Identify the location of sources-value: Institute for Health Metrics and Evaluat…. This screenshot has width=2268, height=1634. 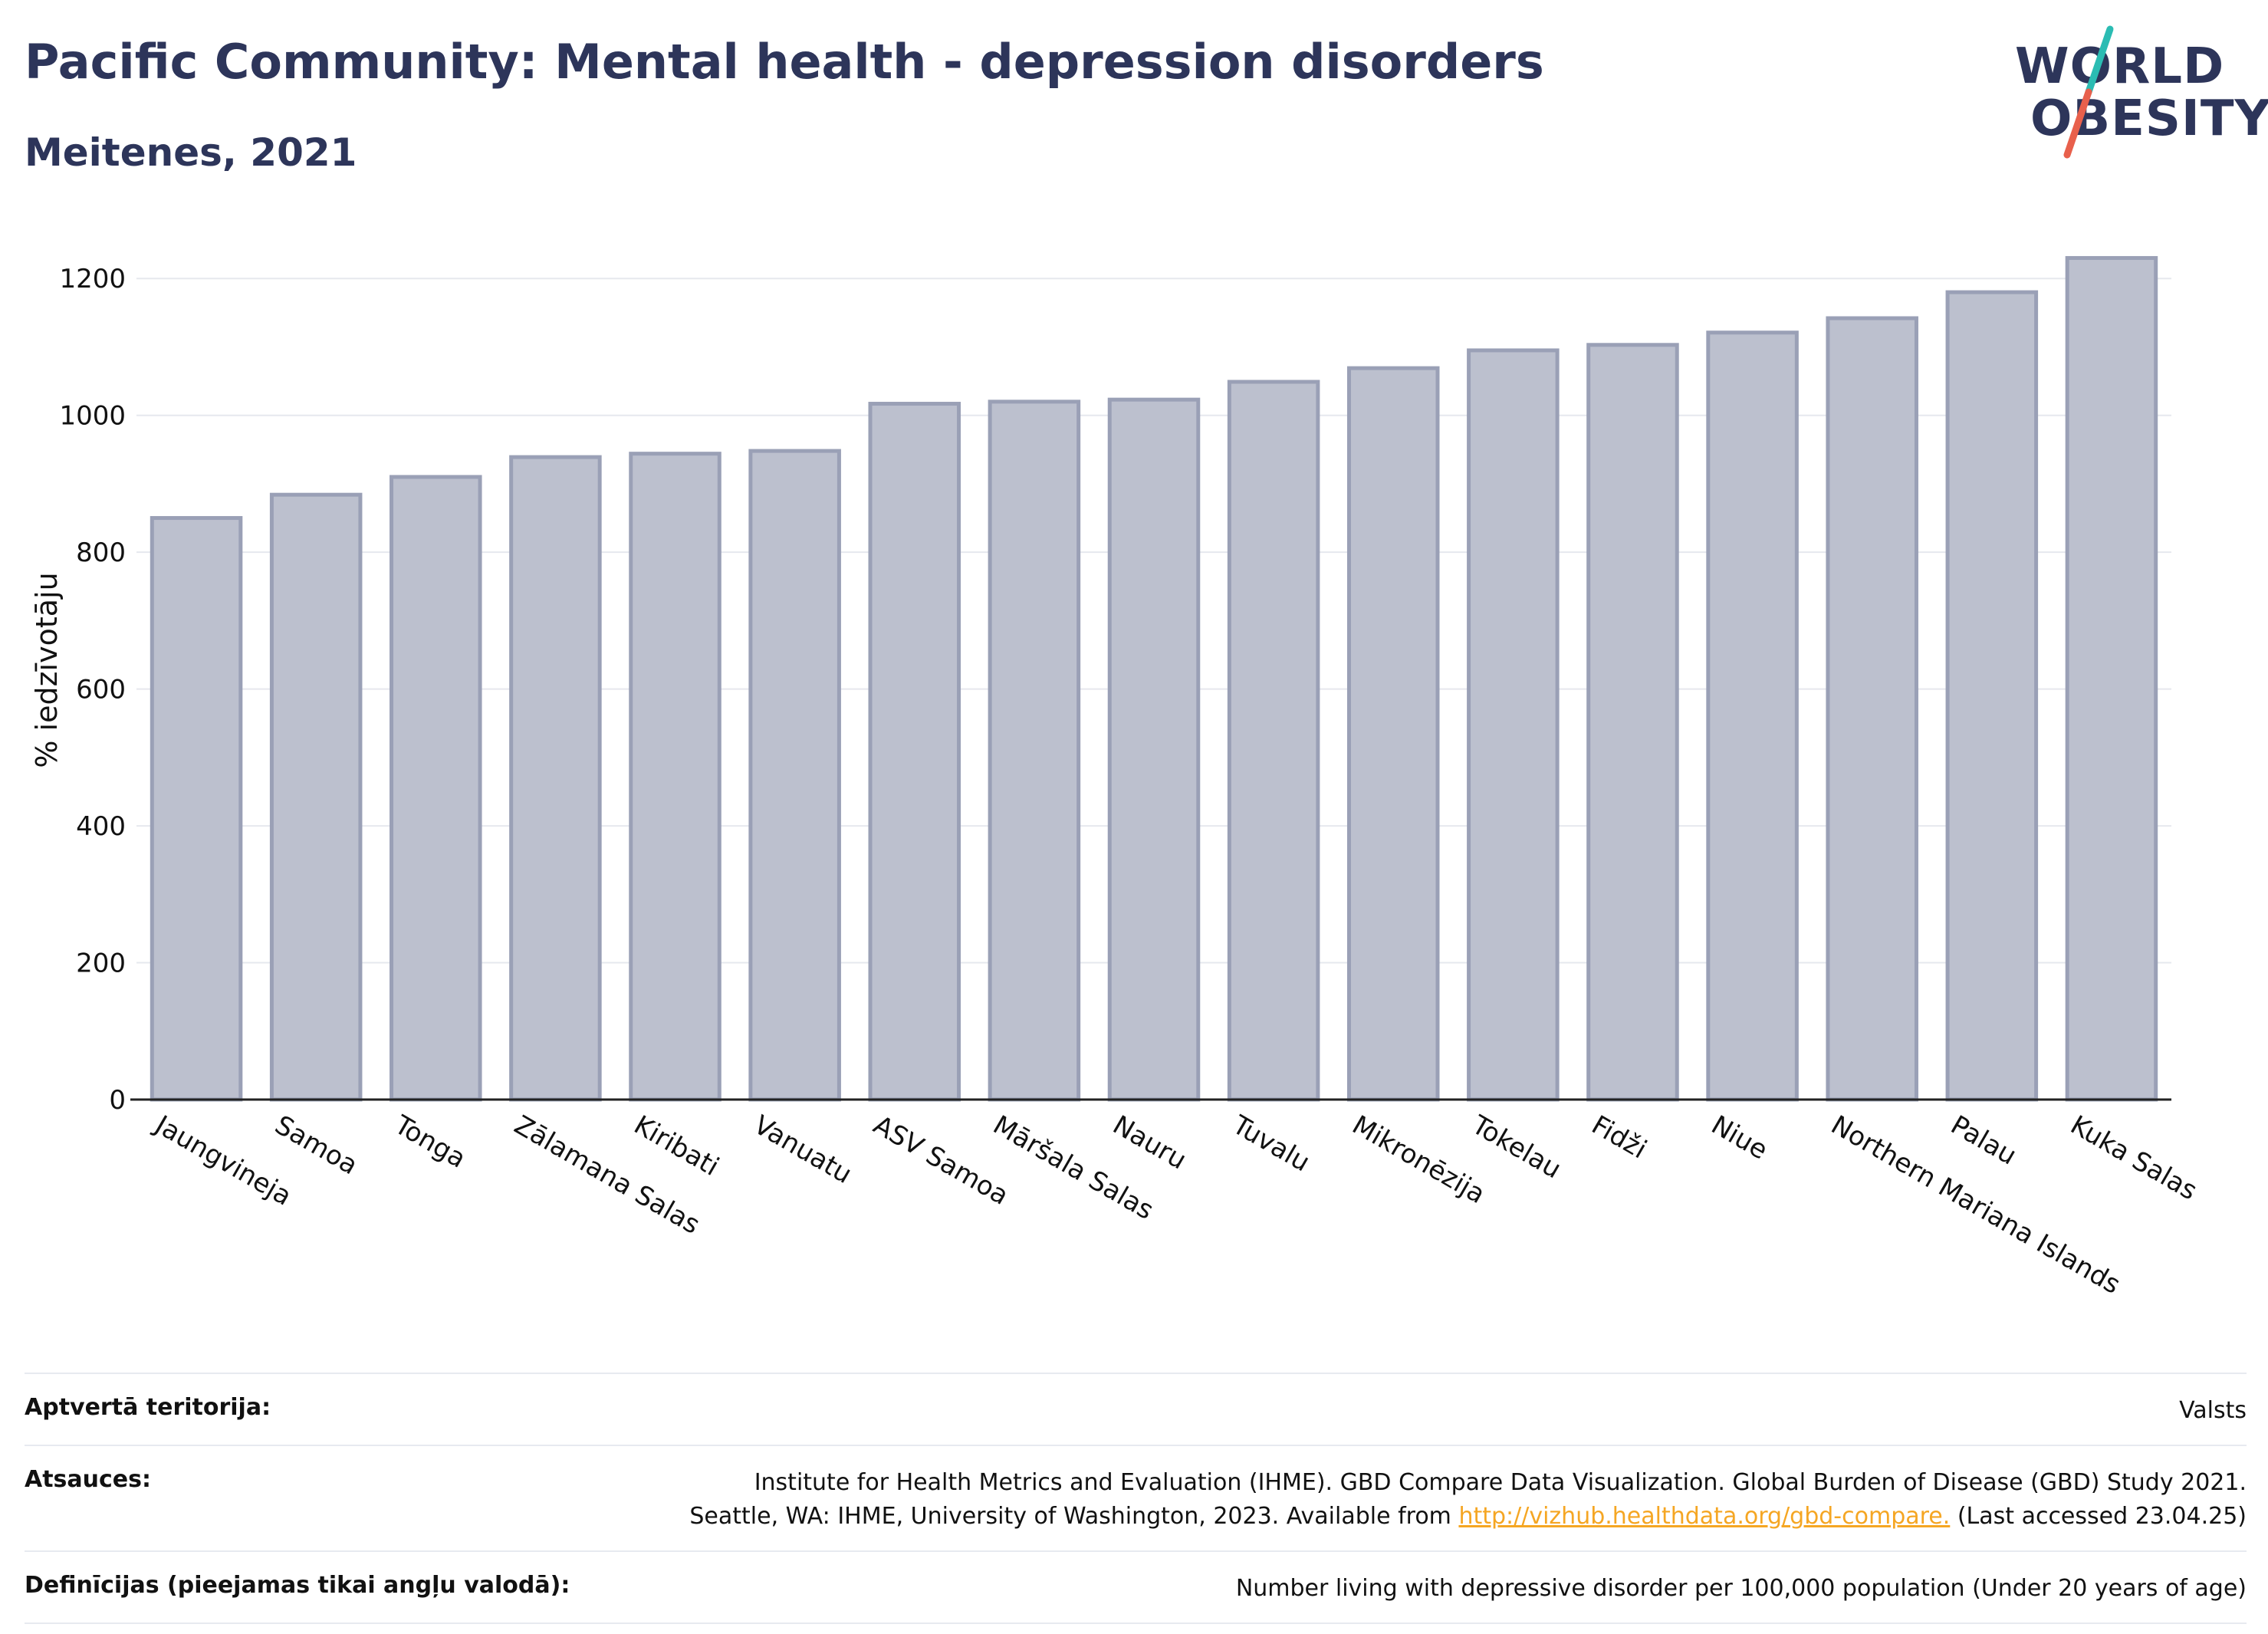
(1468, 1500).